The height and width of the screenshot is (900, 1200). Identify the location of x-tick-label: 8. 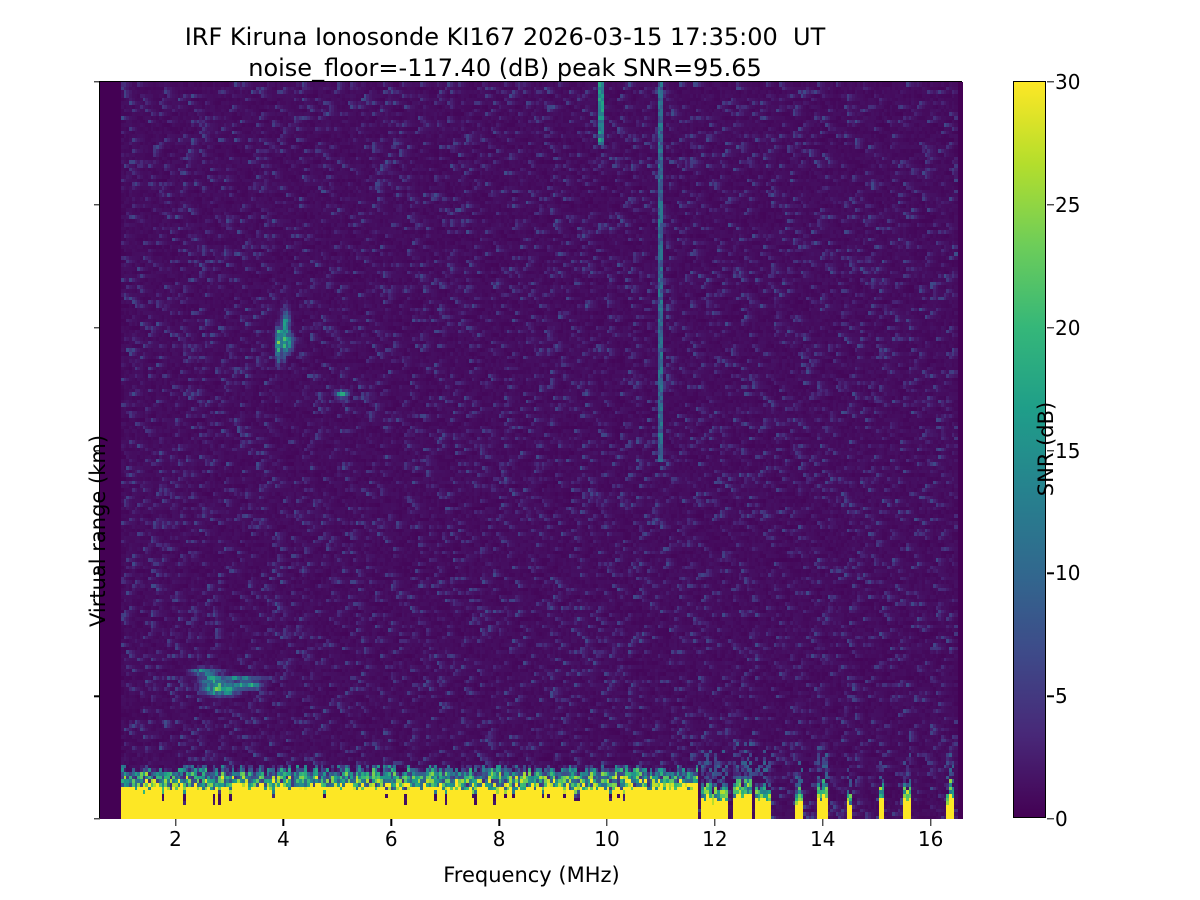
(499, 839).